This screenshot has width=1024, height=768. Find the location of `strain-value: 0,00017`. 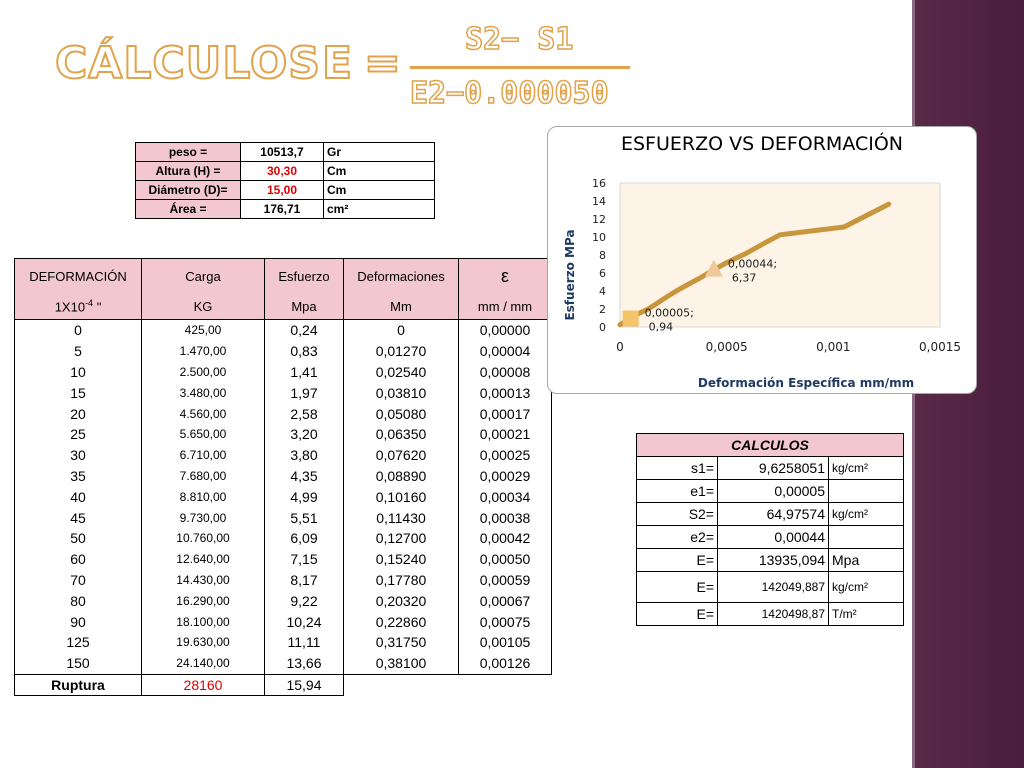

strain-value: 0,00017 is located at coordinates (505, 413).